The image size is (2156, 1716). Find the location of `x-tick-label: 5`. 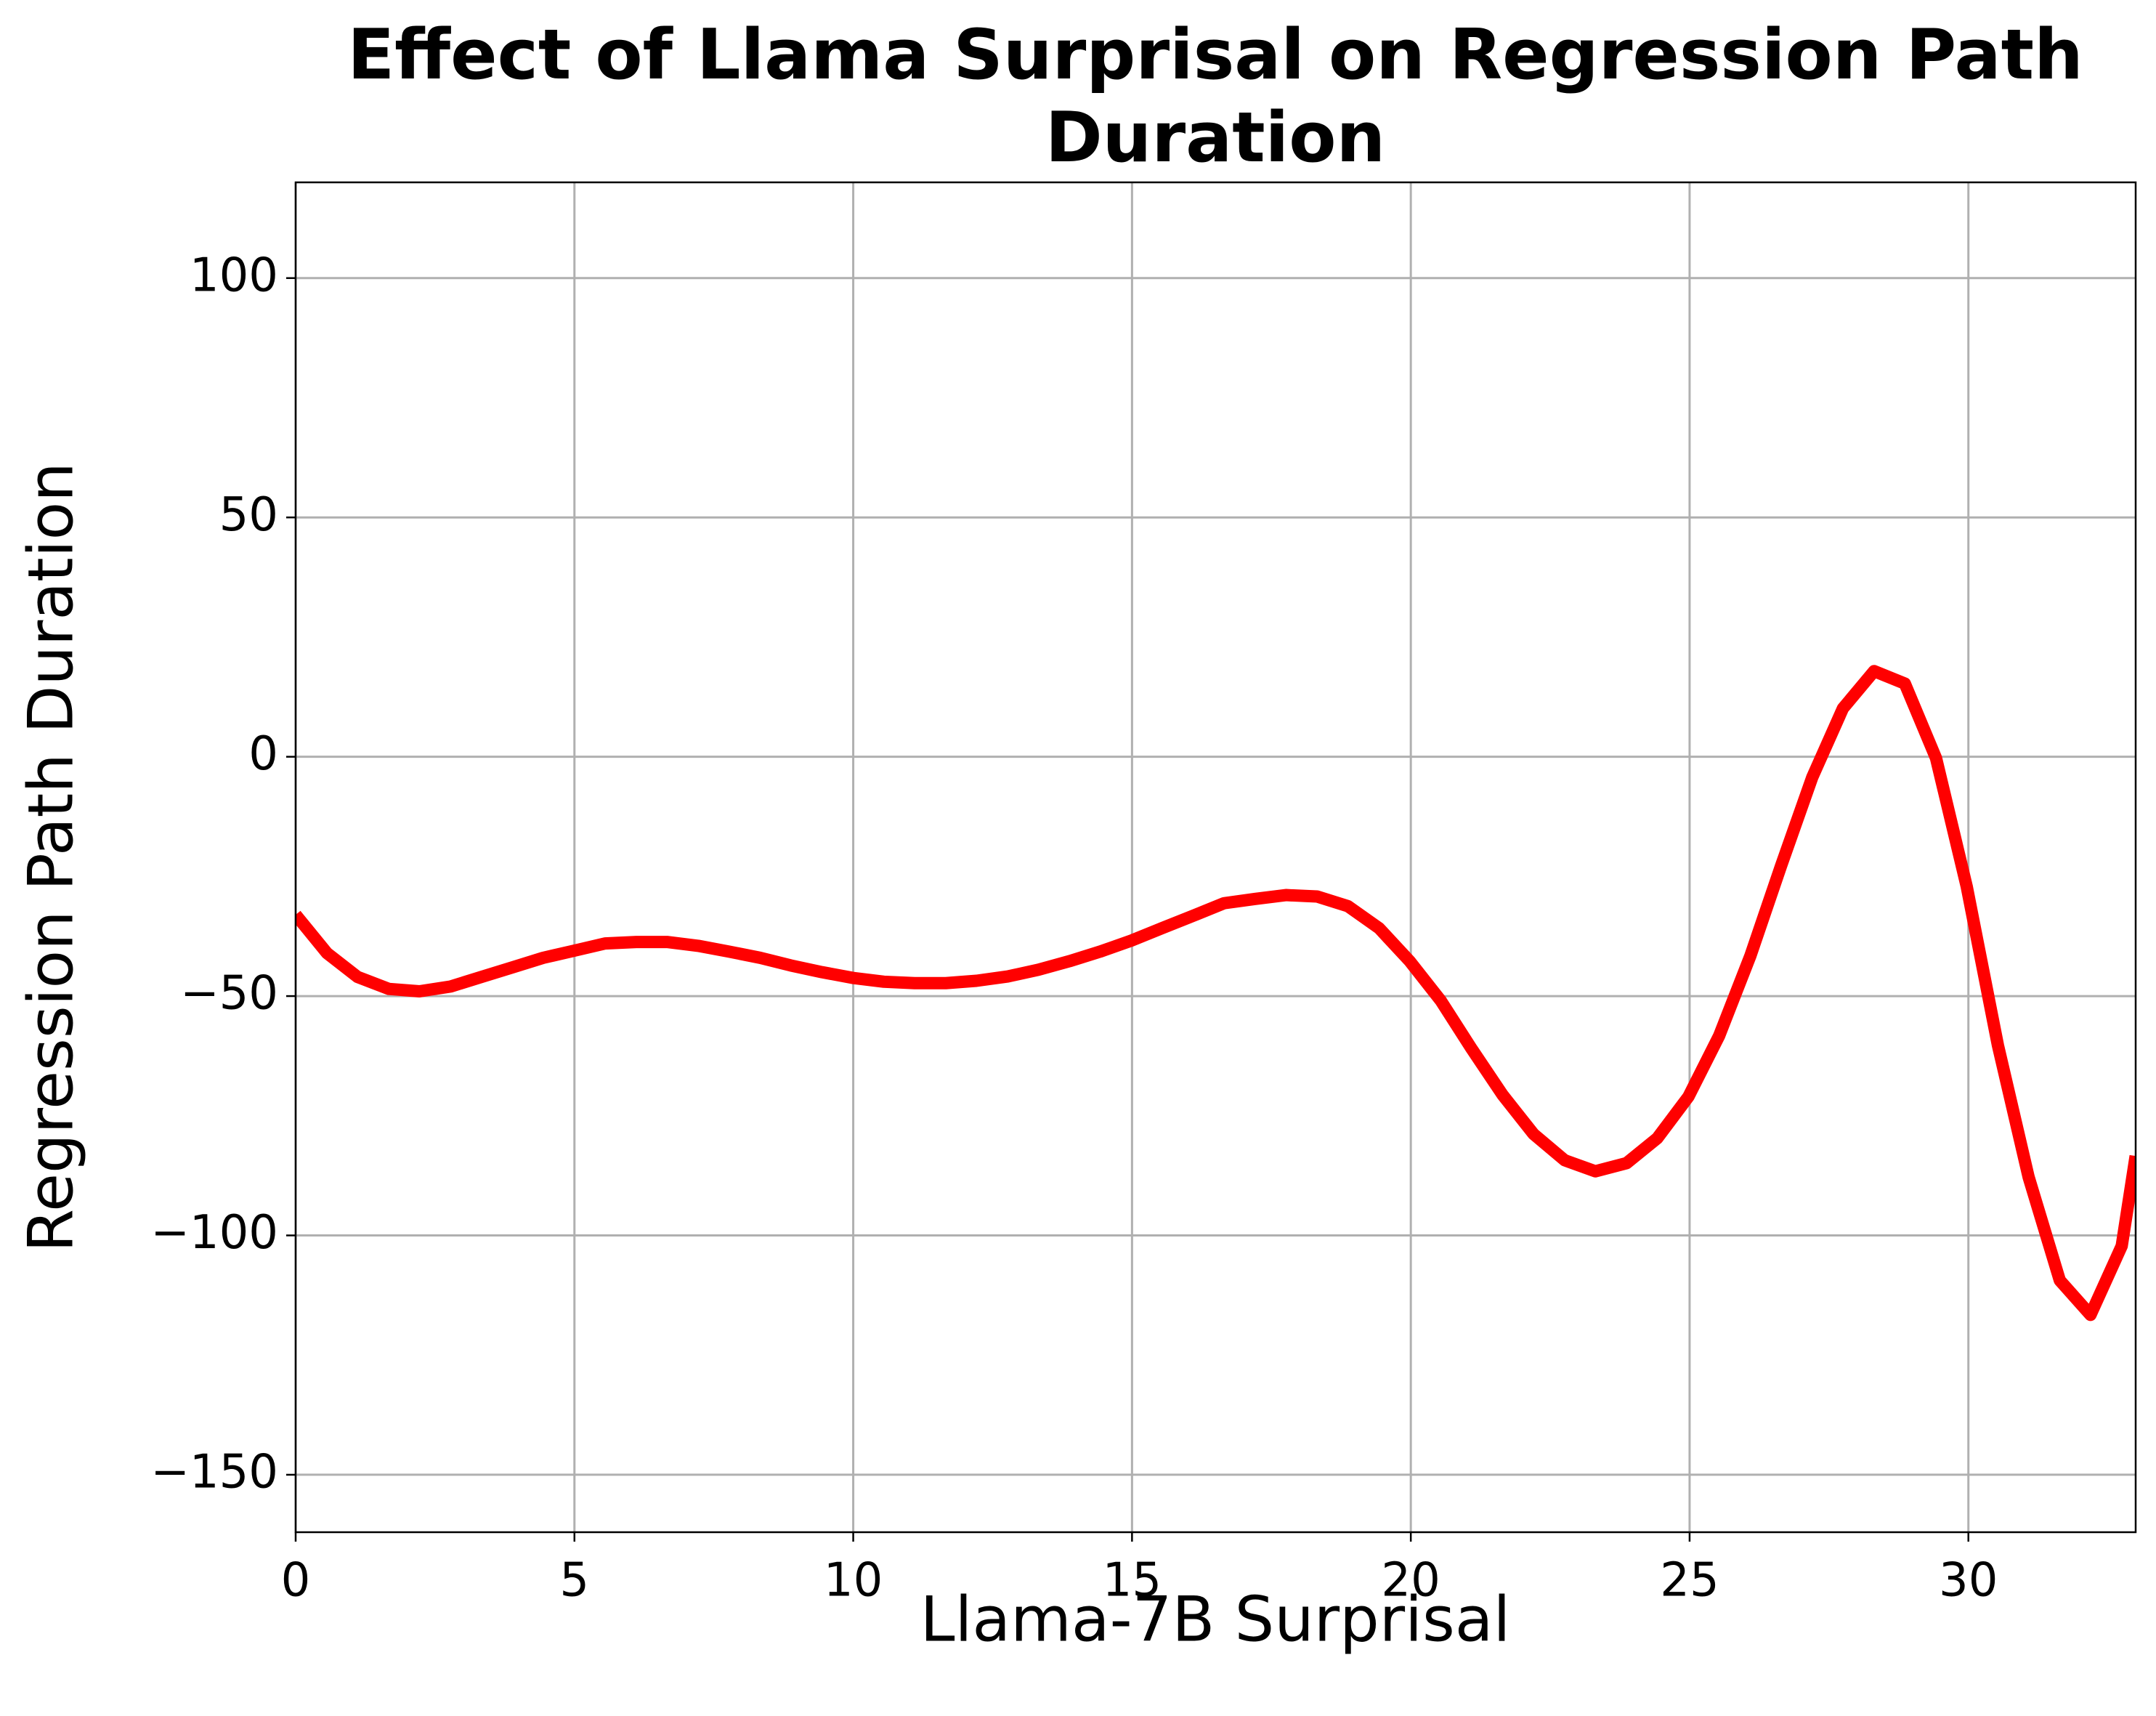

x-tick-label: 5 is located at coordinates (574, 1581).